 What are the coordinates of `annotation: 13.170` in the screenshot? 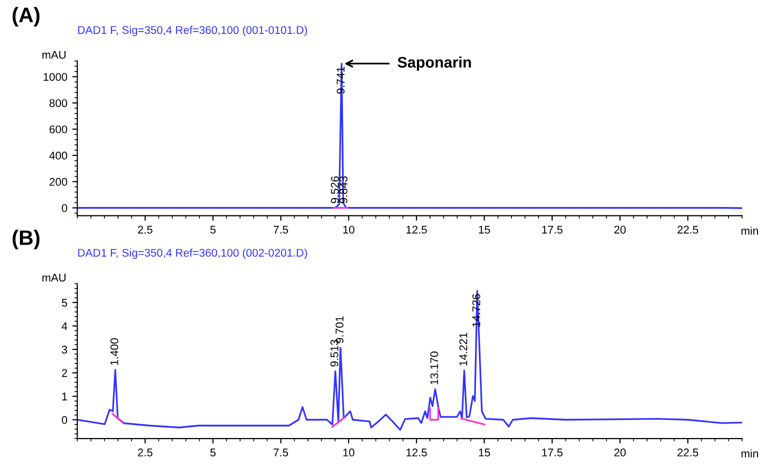 It's located at (434, 368).